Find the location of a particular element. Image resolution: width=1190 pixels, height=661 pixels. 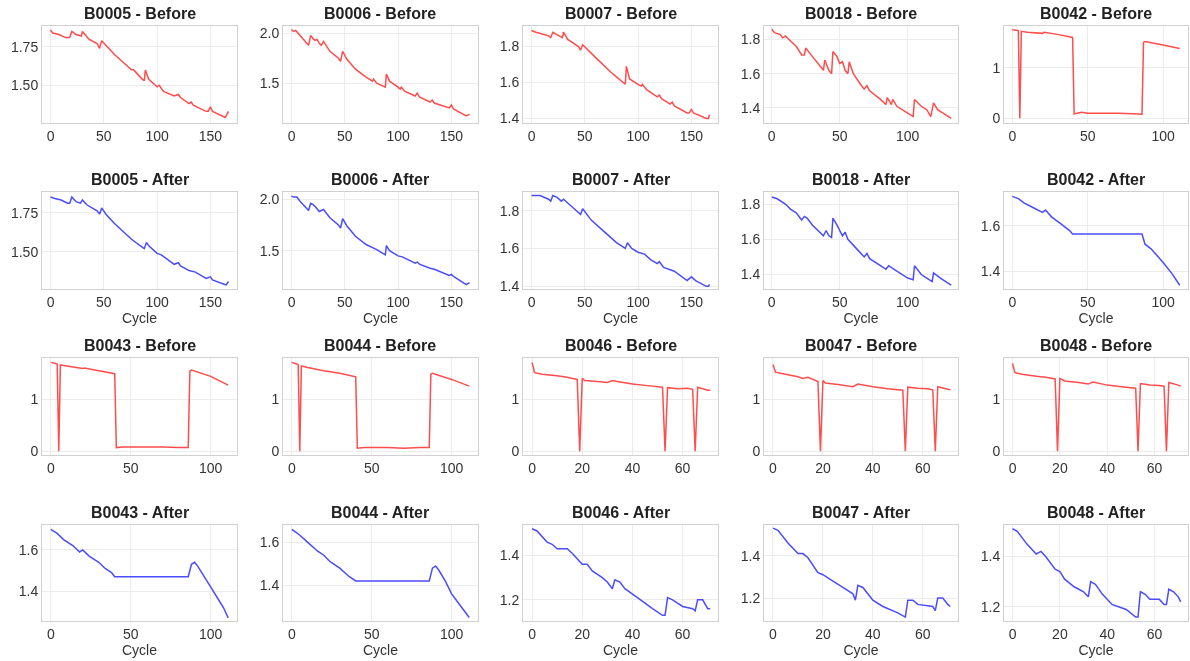

chart-title: B0047 - Before is located at coordinates (861, 345).